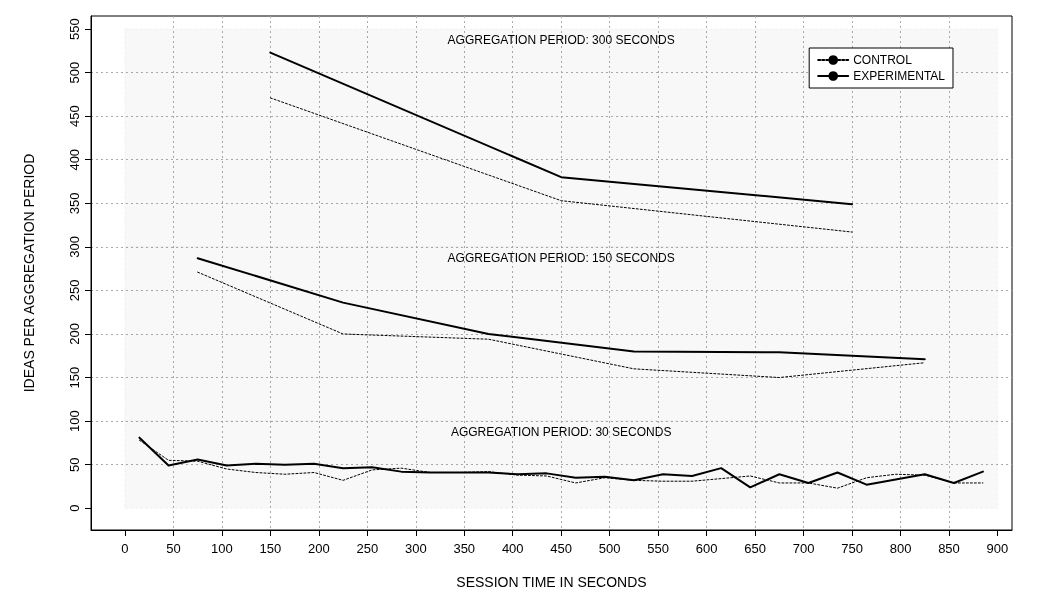 The image size is (1038, 610). Describe the element at coordinates (899, 76) in the screenshot. I see `legend-label: EXPERIMENTAL` at that location.